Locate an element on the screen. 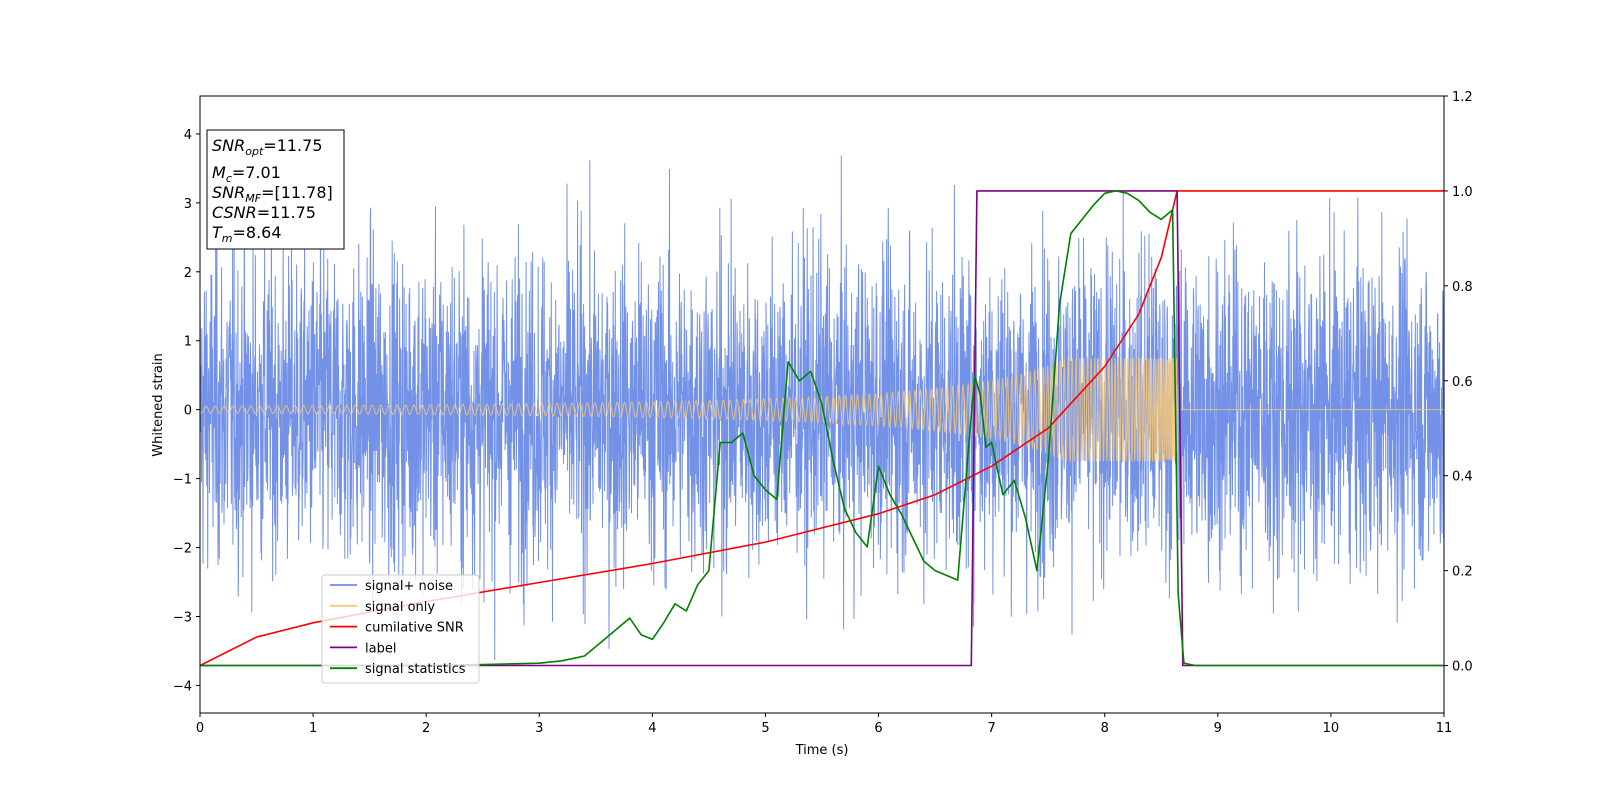 This screenshot has width=1600, height=800. left-y-tick-label: 4 is located at coordinates (188, 135).